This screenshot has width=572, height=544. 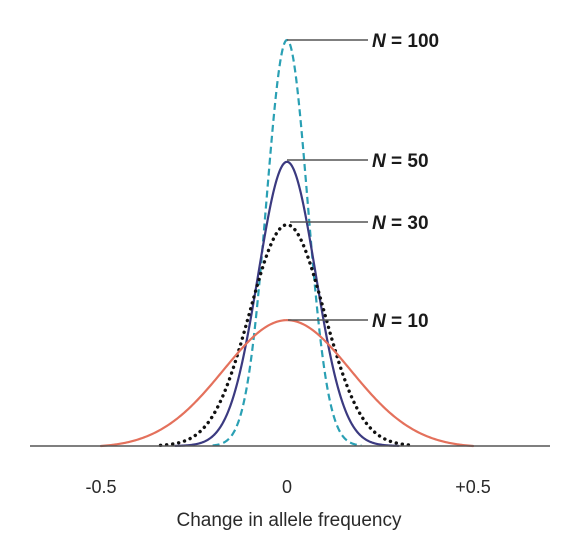 What do you see at coordinates (289, 520) in the screenshot?
I see `x-axis-title: Change in allele frequency` at bounding box center [289, 520].